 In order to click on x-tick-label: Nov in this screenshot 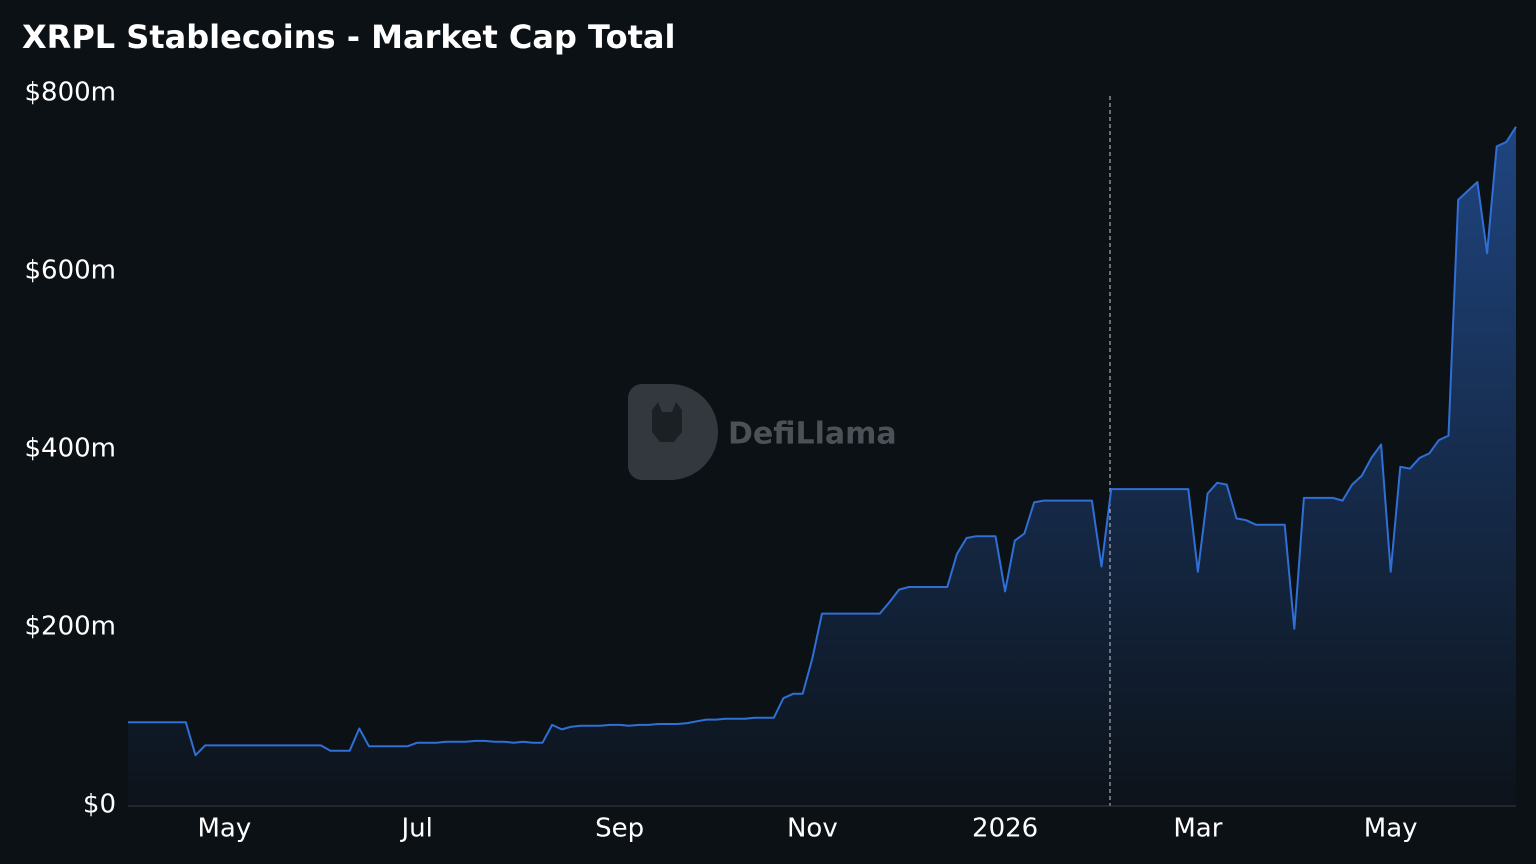, I will do `click(812, 829)`.